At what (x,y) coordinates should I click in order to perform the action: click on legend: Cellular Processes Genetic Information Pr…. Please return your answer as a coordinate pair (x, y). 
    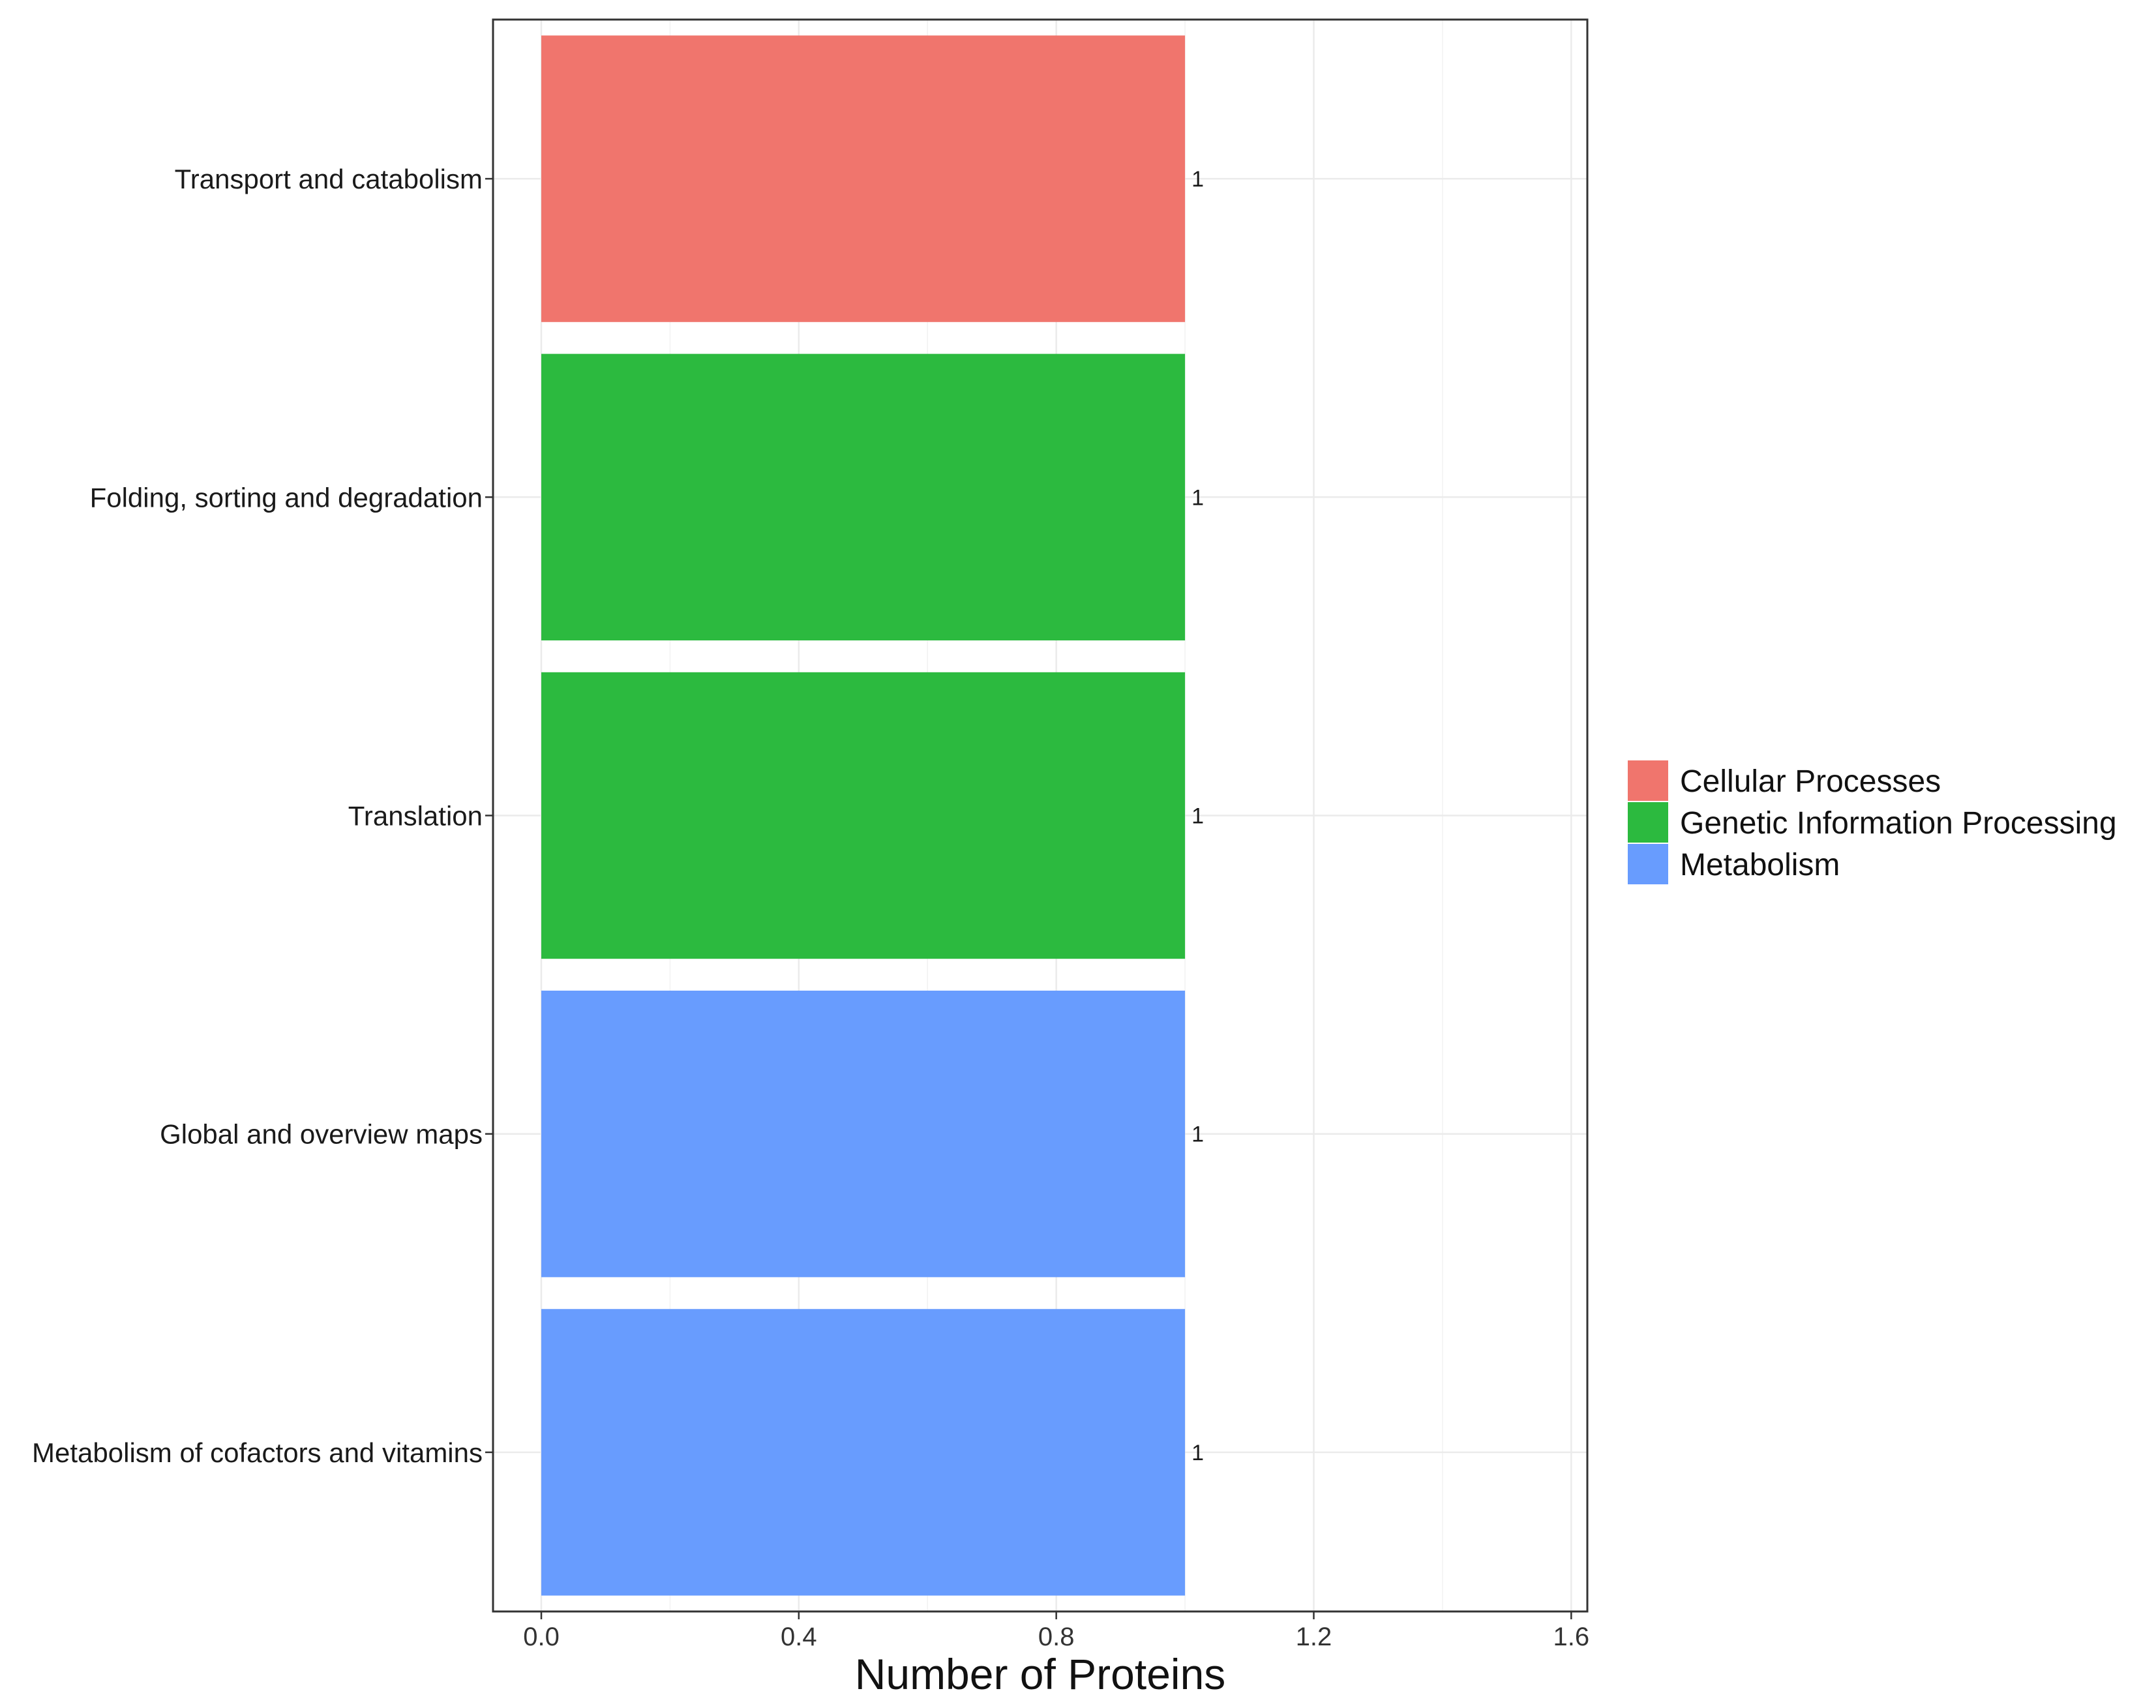
    Looking at the image, I should click on (1872, 822).